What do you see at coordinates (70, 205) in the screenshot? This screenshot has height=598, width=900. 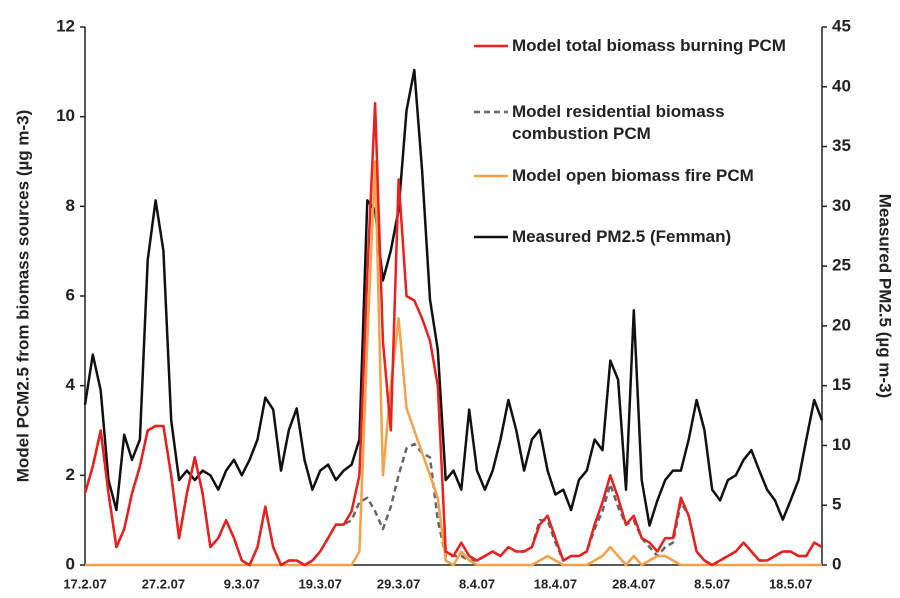 I see `y-tick-label: 8` at bounding box center [70, 205].